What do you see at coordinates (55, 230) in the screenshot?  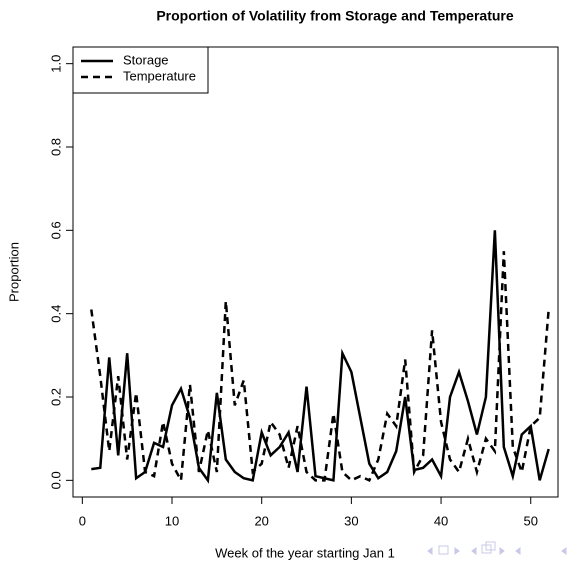 I see `y-tick-label: 0.6` at bounding box center [55, 230].